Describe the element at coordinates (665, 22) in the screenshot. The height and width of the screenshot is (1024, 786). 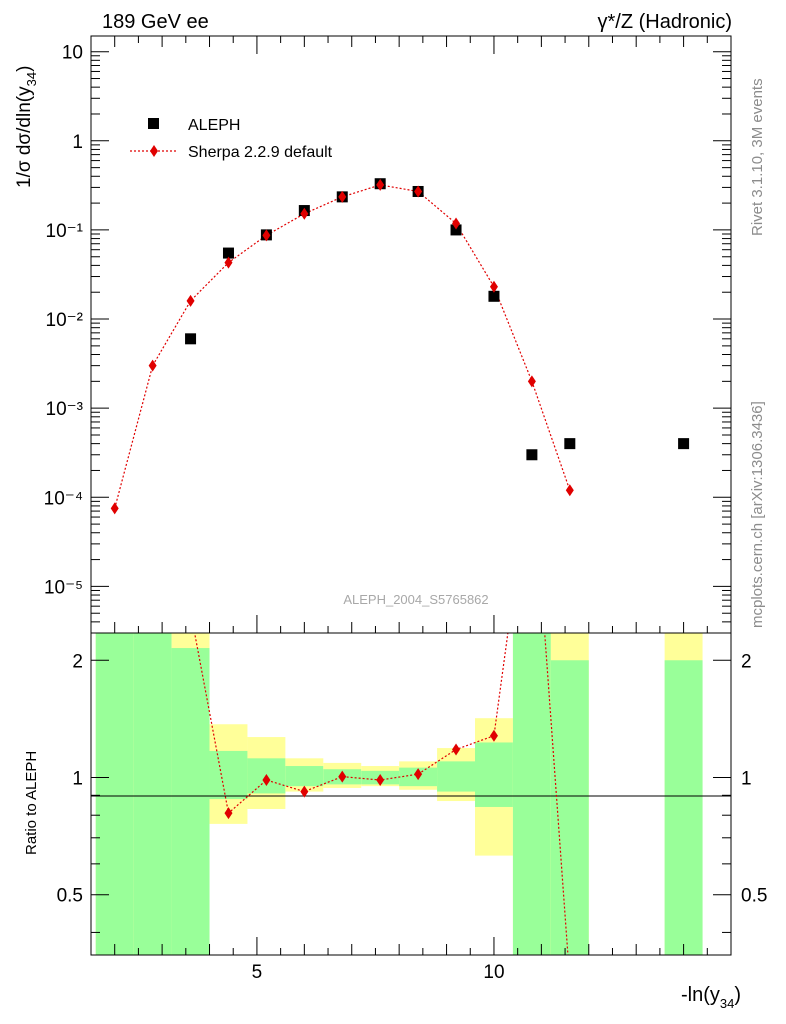
I see `header-right: γ*/Z (Hadronic)` at that location.